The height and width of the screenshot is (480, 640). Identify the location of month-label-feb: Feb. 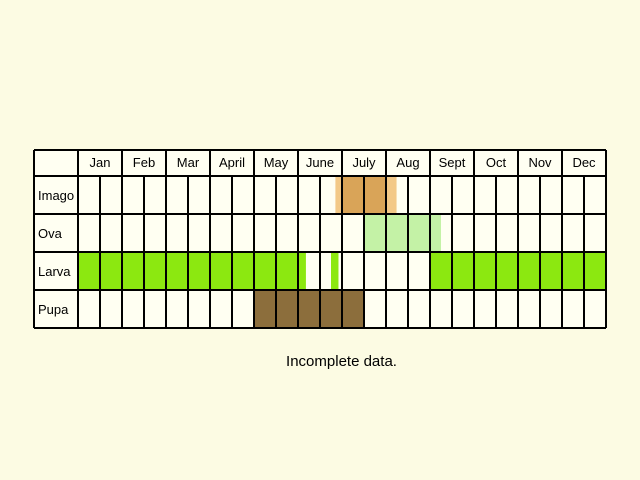
(144, 162).